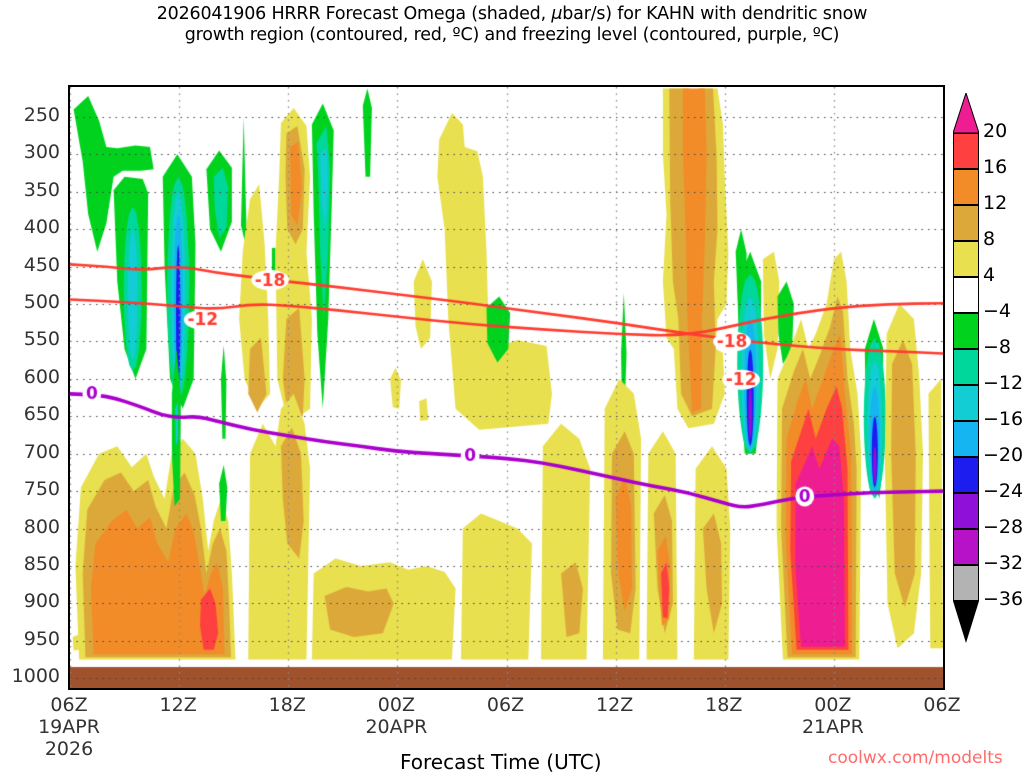 Image resolution: width=1024 pixels, height=774 pixels. I want to click on colorbar-tick-label: −16, so click(1003, 419).